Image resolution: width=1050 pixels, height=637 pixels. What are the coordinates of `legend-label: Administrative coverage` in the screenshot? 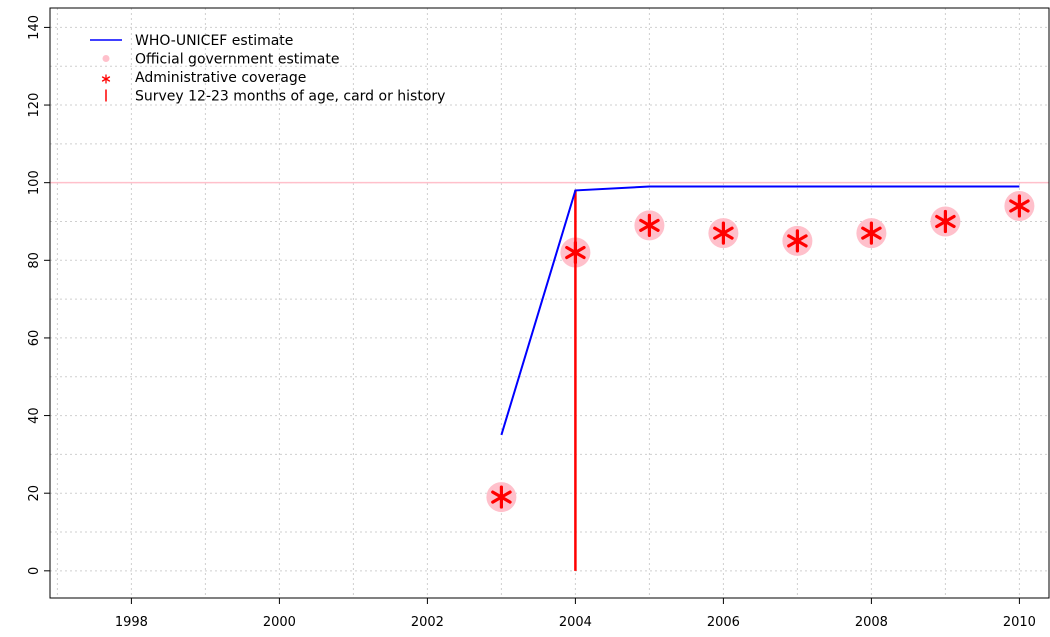 It's located at (220, 78).